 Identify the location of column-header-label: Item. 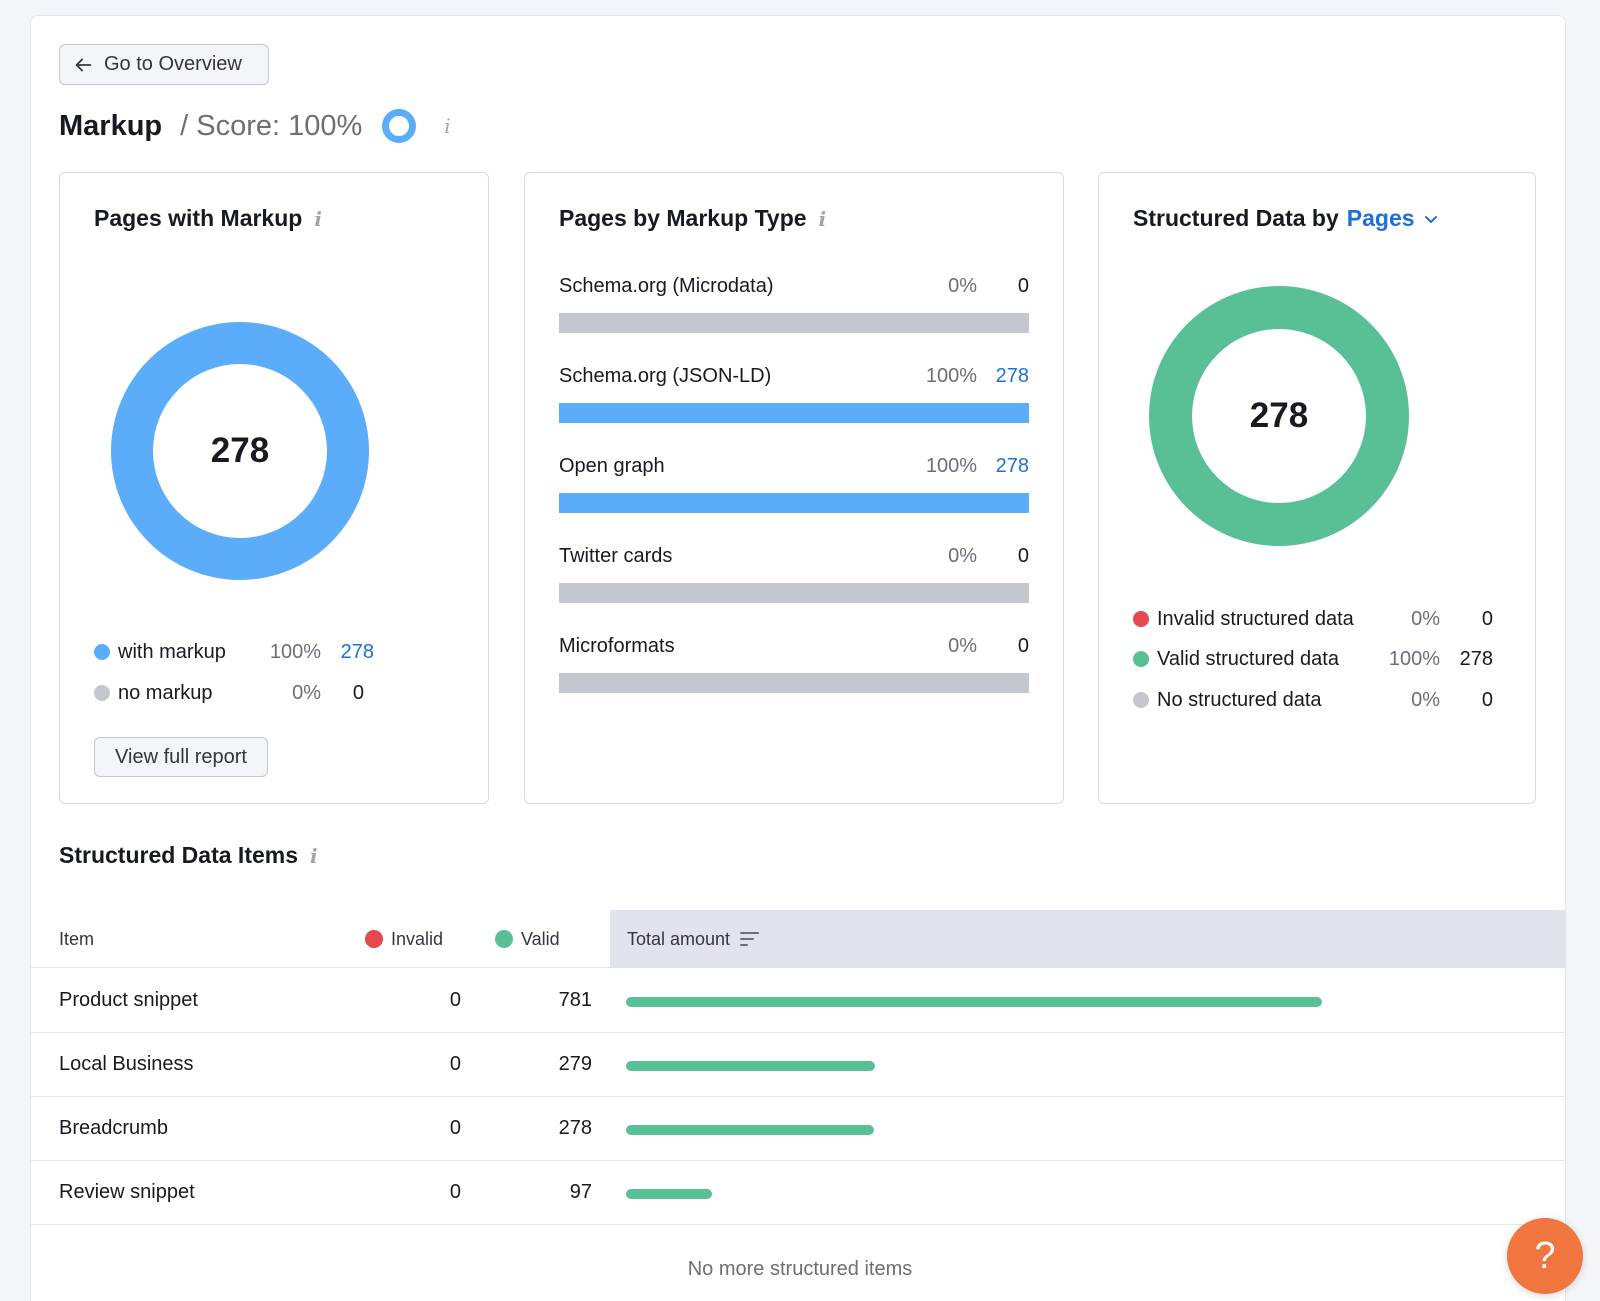
(77, 938).